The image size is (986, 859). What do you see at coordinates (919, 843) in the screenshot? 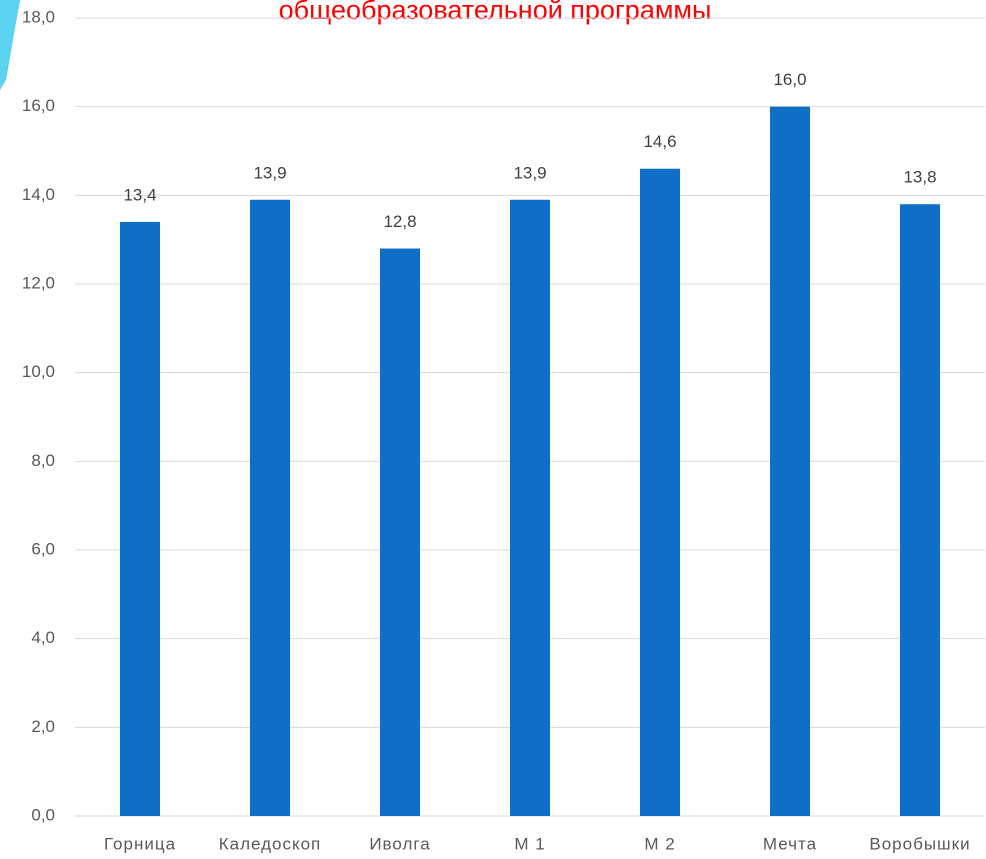
I see `x-tick-label: Воробышки` at bounding box center [919, 843].